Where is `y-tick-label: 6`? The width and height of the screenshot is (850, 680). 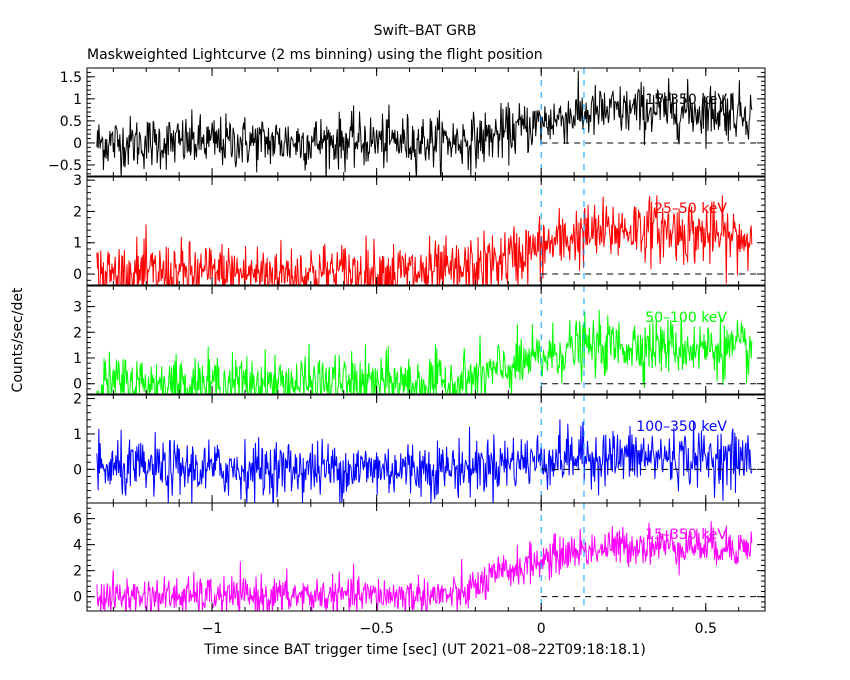 y-tick-label: 6 is located at coordinates (77, 520).